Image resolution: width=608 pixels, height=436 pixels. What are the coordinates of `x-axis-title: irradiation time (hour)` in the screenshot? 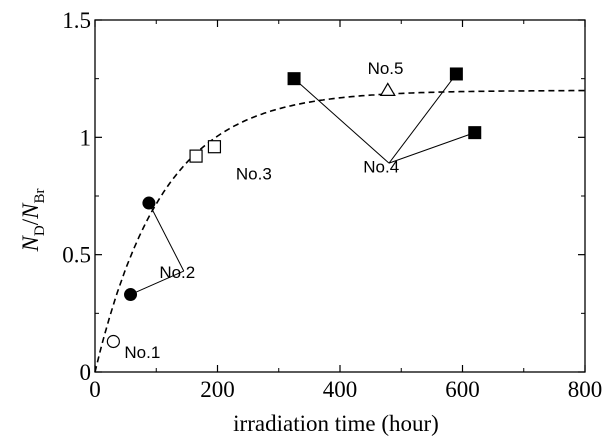 It's located at (336, 423).